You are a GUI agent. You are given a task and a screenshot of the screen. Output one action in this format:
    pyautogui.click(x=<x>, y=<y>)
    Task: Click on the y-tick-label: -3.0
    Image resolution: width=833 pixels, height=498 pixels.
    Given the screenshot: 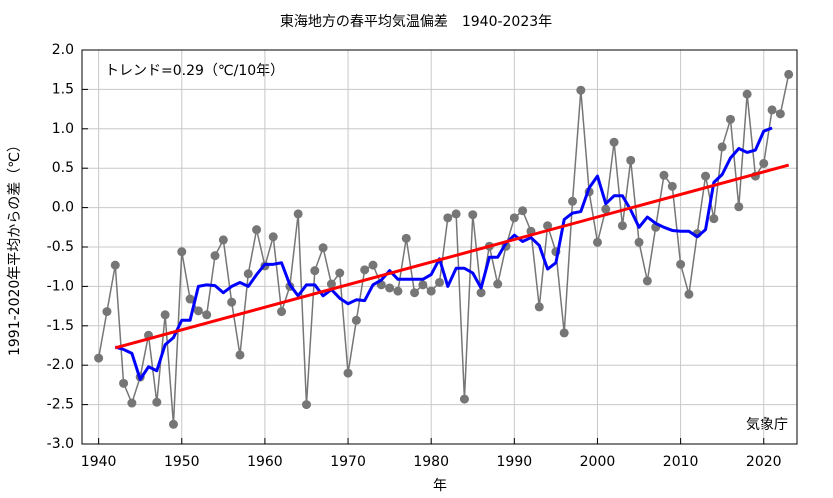 What is the action you would take?
    pyautogui.click(x=60, y=444)
    